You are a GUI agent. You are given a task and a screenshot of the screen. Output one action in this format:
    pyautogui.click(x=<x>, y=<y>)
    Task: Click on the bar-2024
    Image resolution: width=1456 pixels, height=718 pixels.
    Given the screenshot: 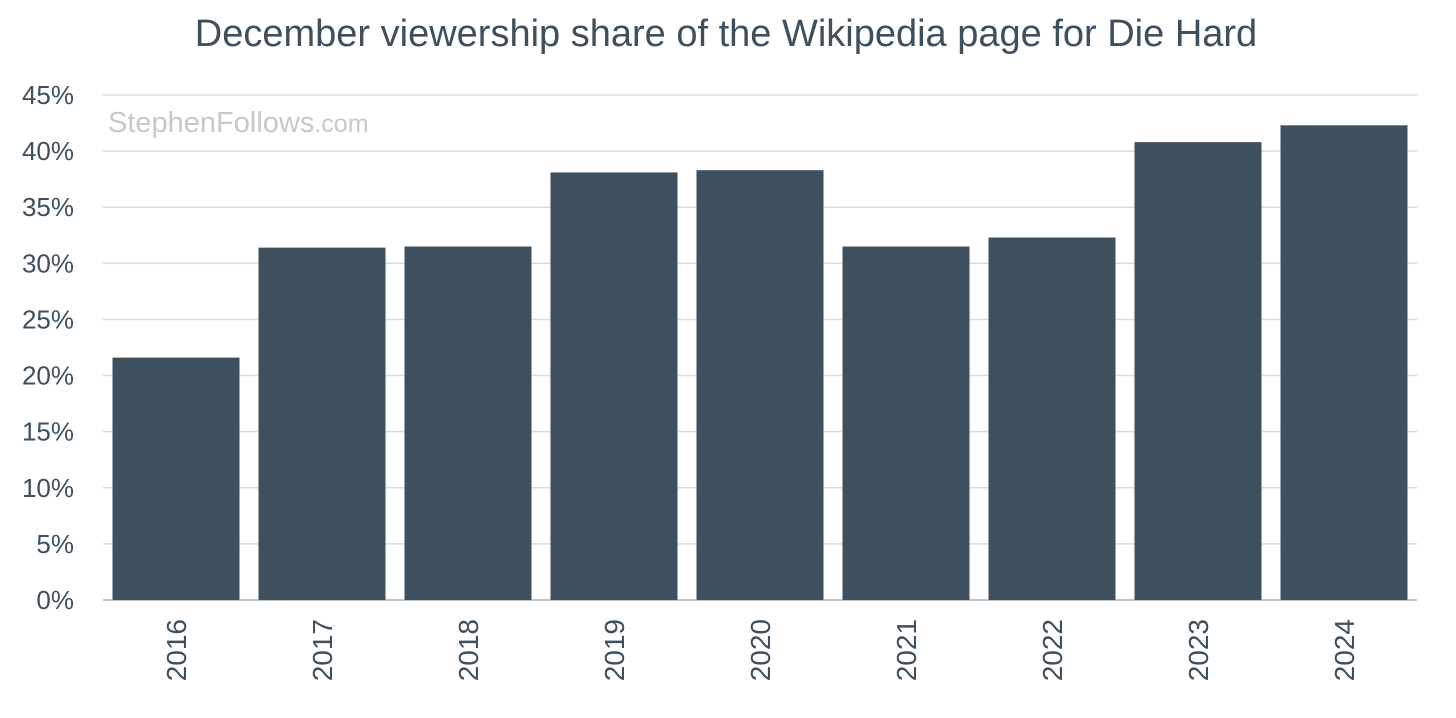 What is the action you would take?
    pyautogui.click(x=1344, y=363)
    